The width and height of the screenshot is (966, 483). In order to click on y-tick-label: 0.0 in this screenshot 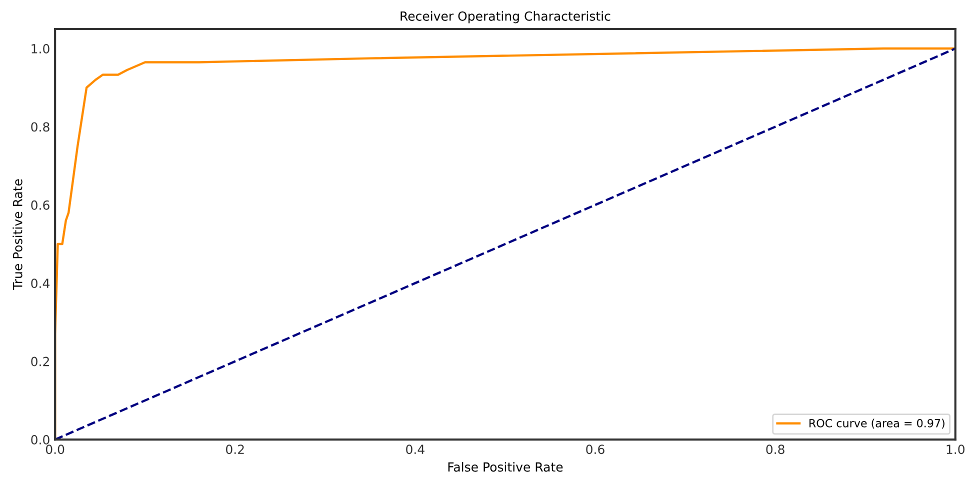, I will do `click(40, 439)`.